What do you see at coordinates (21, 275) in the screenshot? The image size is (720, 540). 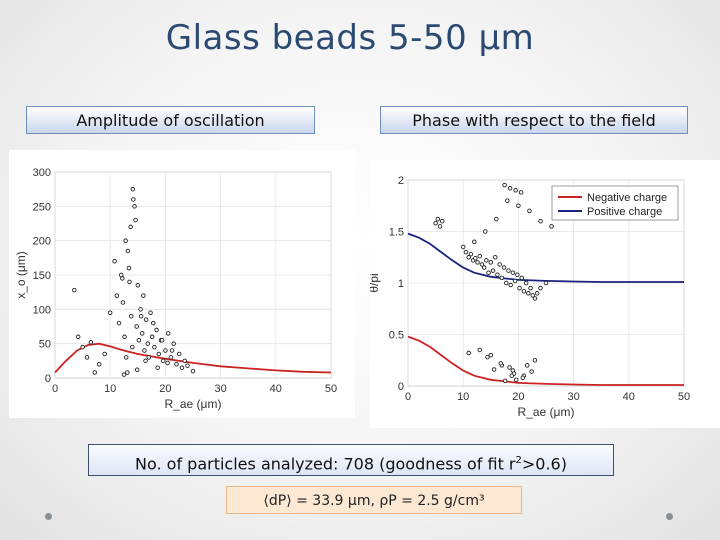 I see `chart0-ylabel: x_o (μm)` at bounding box center [21, 275].